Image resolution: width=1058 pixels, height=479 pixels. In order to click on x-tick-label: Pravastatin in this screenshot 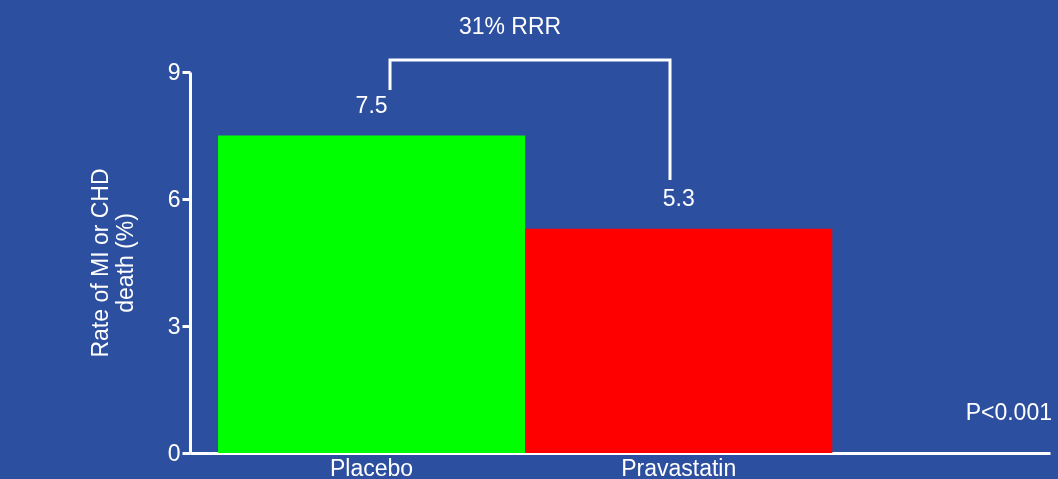, I will do `click(679, 466)`.